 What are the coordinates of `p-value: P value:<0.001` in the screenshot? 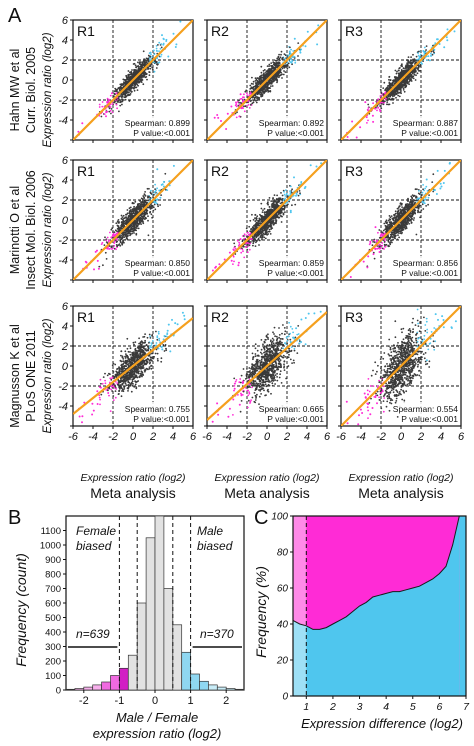 It's located at (161, 273).